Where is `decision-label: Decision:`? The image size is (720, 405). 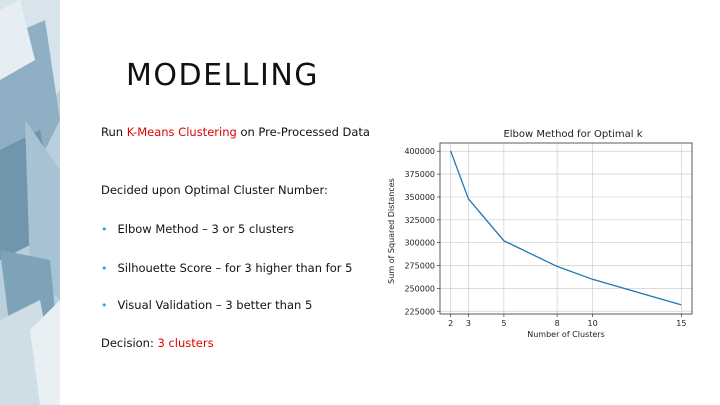
decision-label: Decision: is located at coordinates (129, 343).